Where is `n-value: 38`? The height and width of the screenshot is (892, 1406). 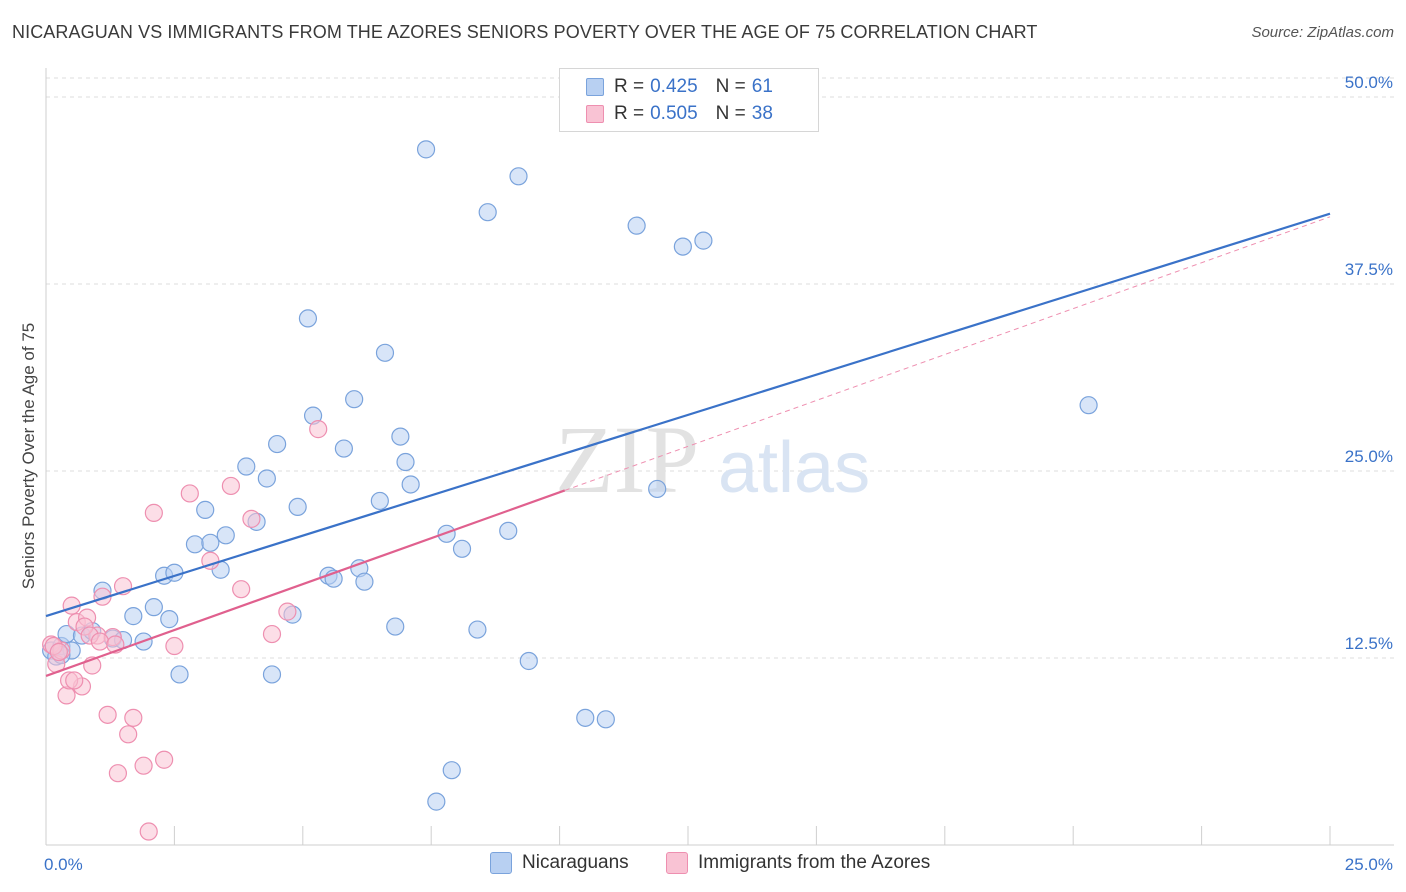 n-value: 38 is located at coordinates (762, 113).